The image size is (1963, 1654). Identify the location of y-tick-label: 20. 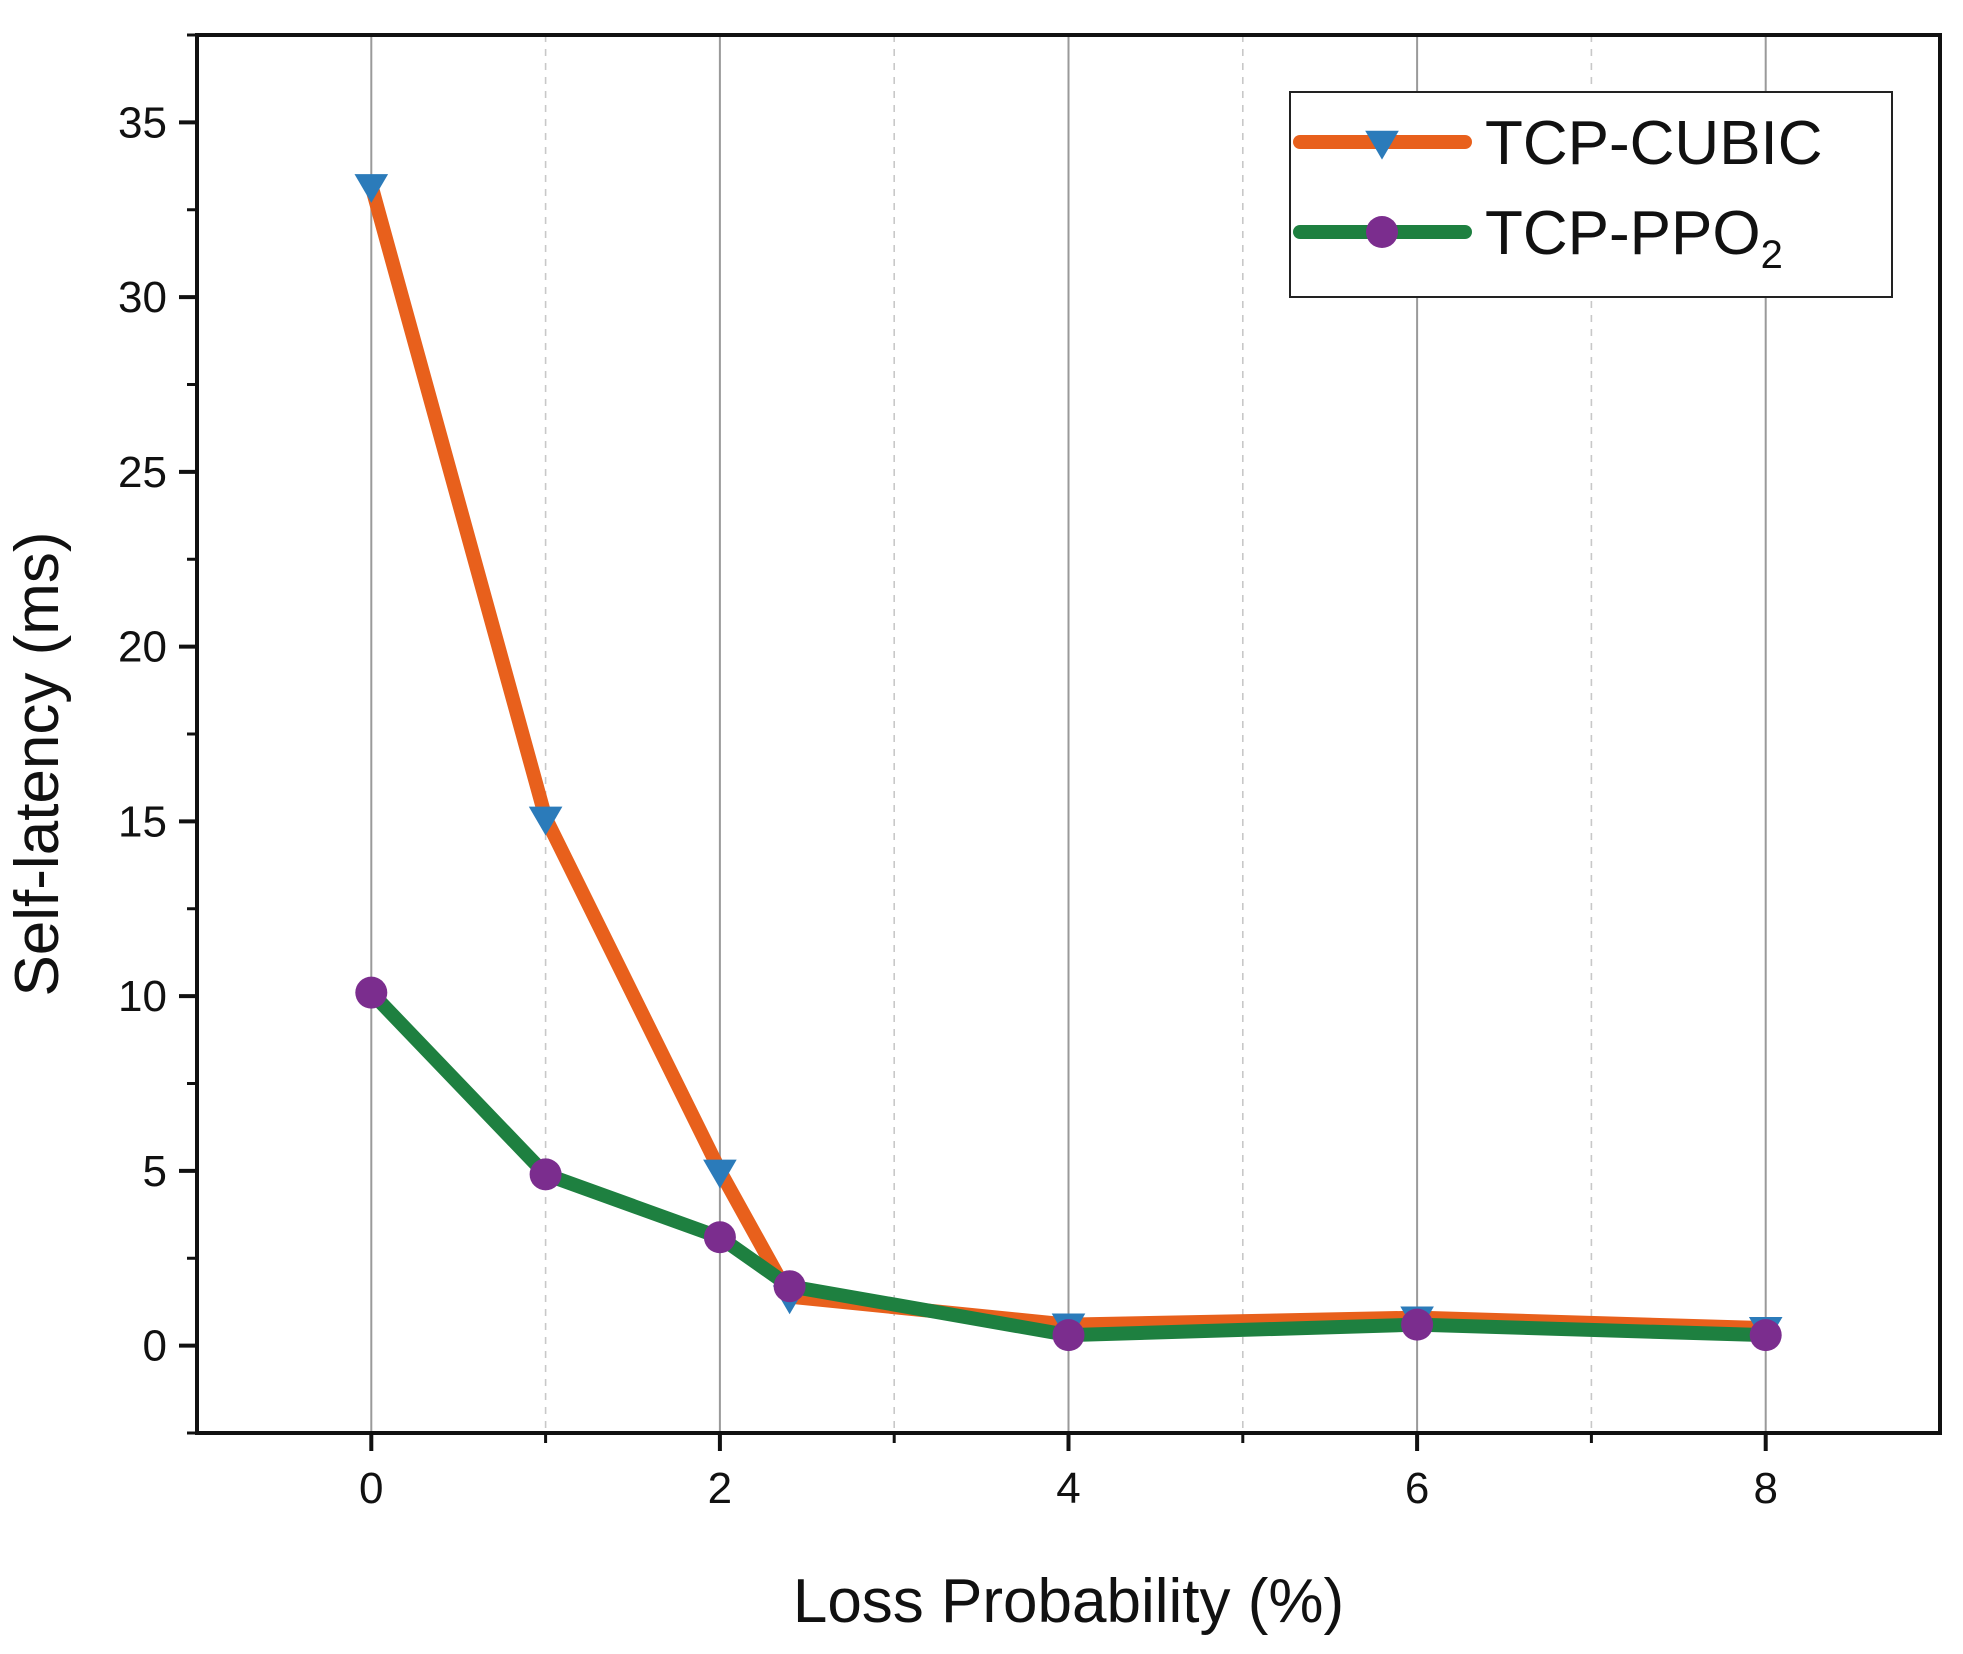
(142, 647).